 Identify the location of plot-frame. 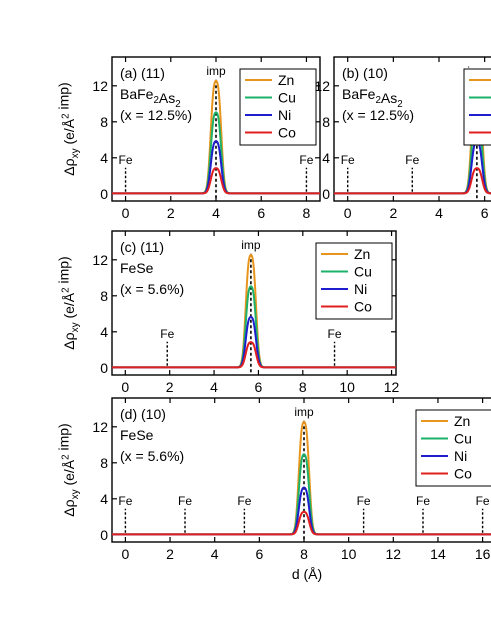
(254, 303).